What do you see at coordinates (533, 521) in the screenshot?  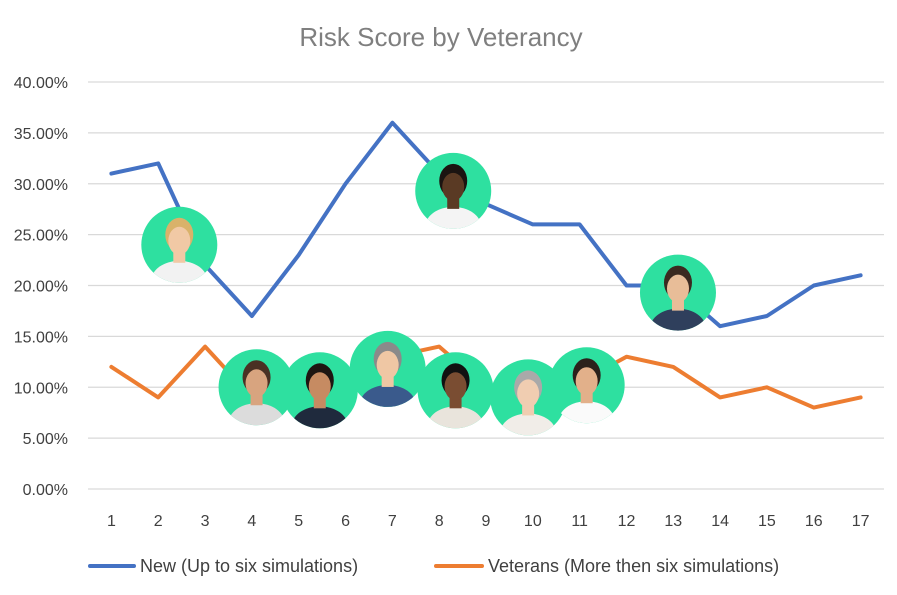 I see `x-tick-label: 10` at bounding box center [533, 521].